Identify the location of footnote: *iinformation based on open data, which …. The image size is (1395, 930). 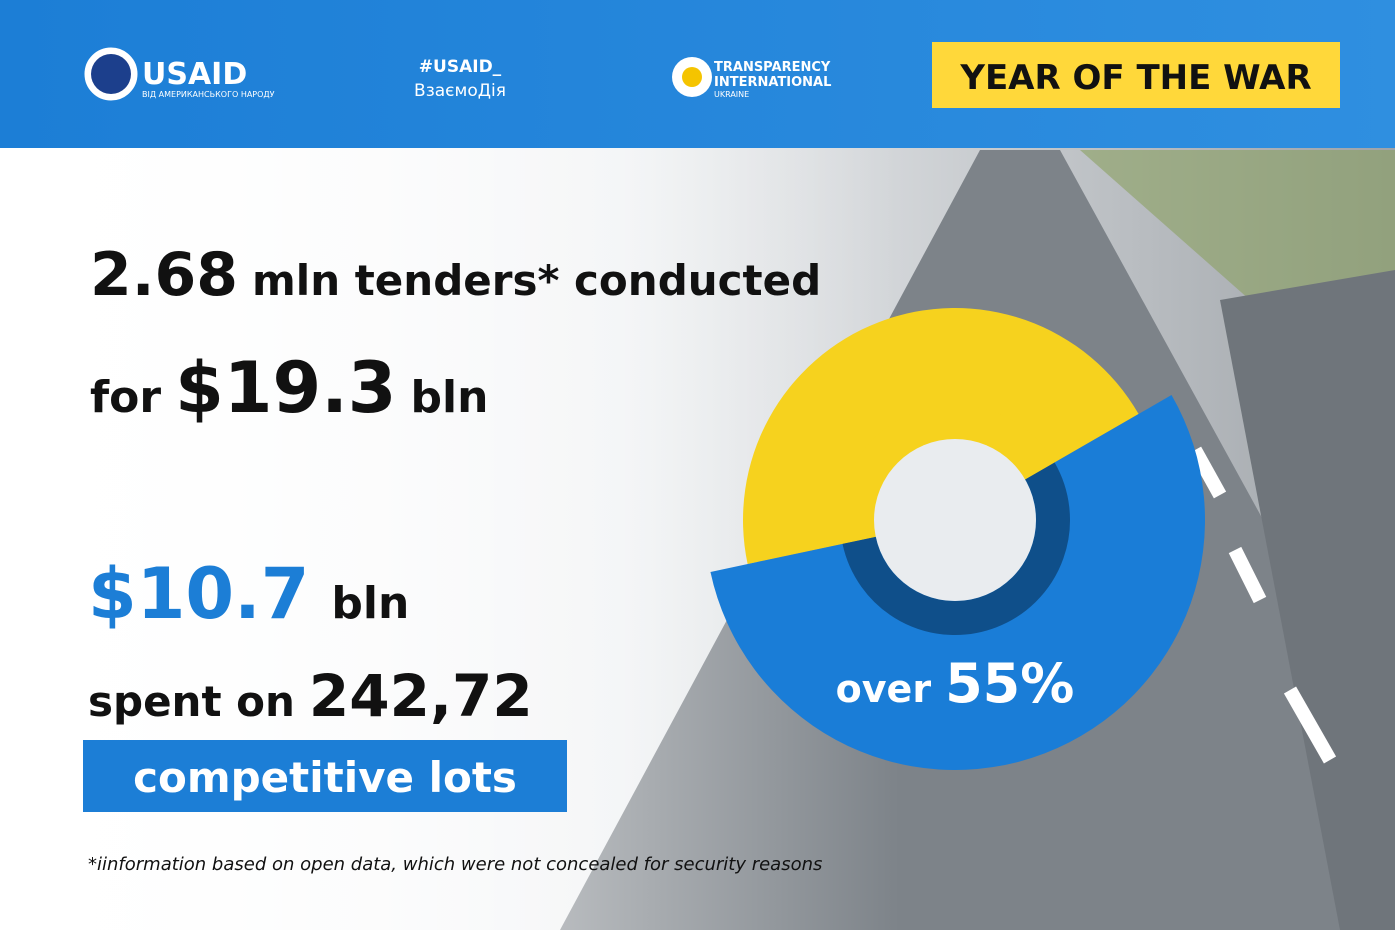
(455, 864).